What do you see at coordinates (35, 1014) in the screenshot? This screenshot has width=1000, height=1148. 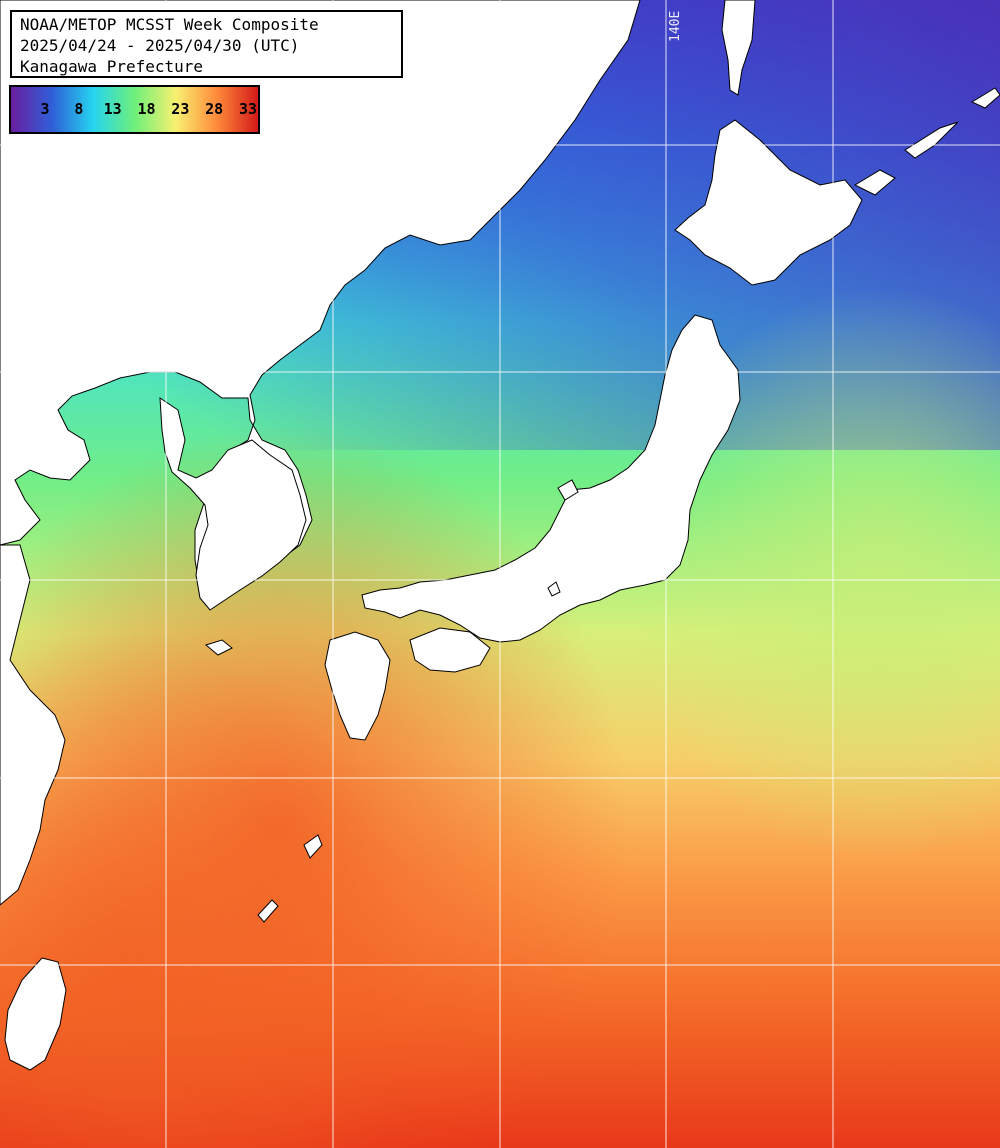 I see `land-taiwan` at bounding box center [35, 1014].